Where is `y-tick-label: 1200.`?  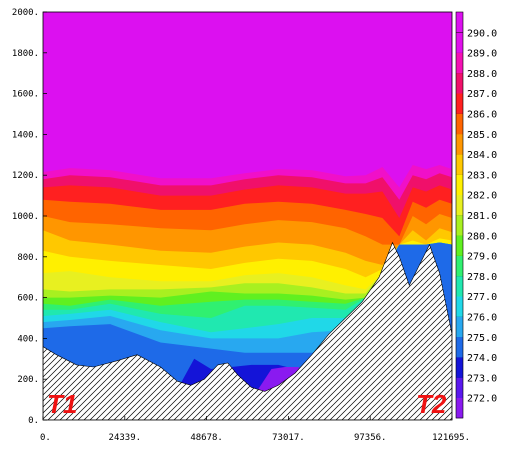 y-tick-label: 1200. is located at coordinates (25, 176).